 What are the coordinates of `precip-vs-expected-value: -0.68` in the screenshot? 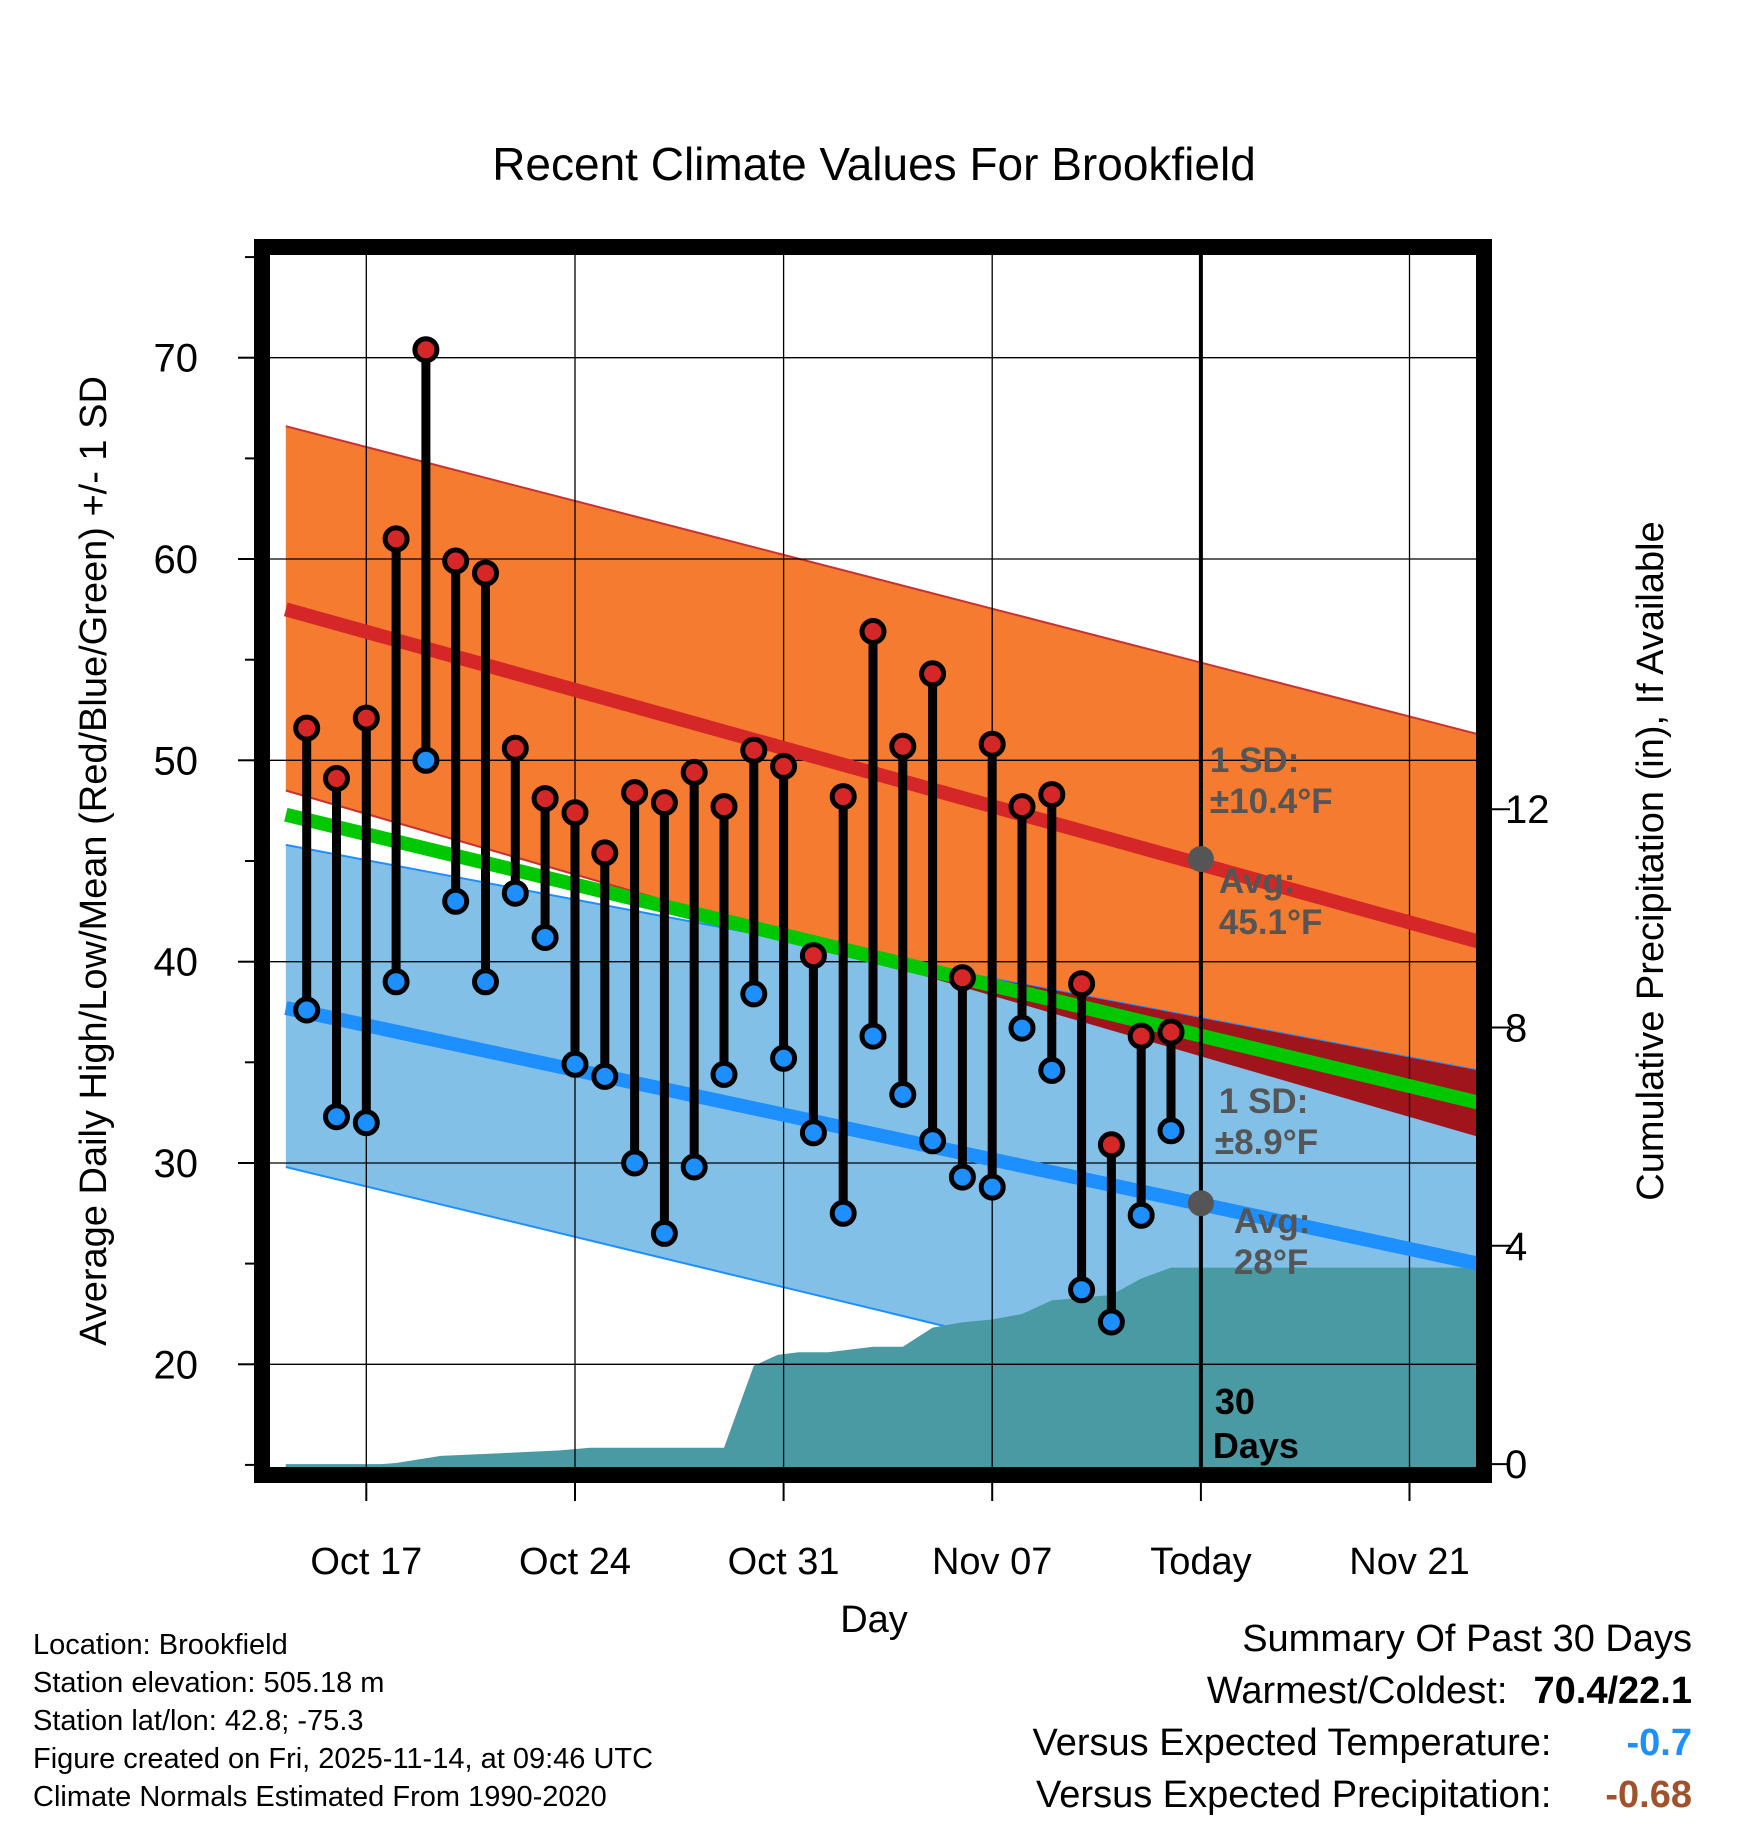 It's located at (1648, 1795).